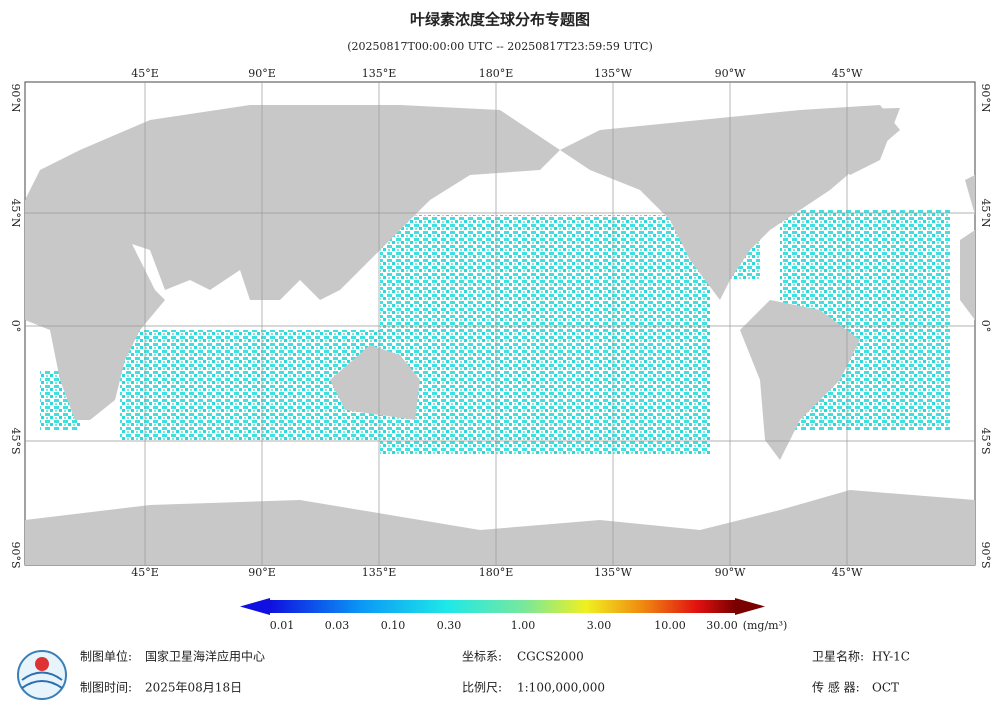 Image resolution: width=1000 pixels, height=707 pixels. Describe the element at coordinates (750, 606) in the screenshot. I see `colorbar-high-arrow` at that location.